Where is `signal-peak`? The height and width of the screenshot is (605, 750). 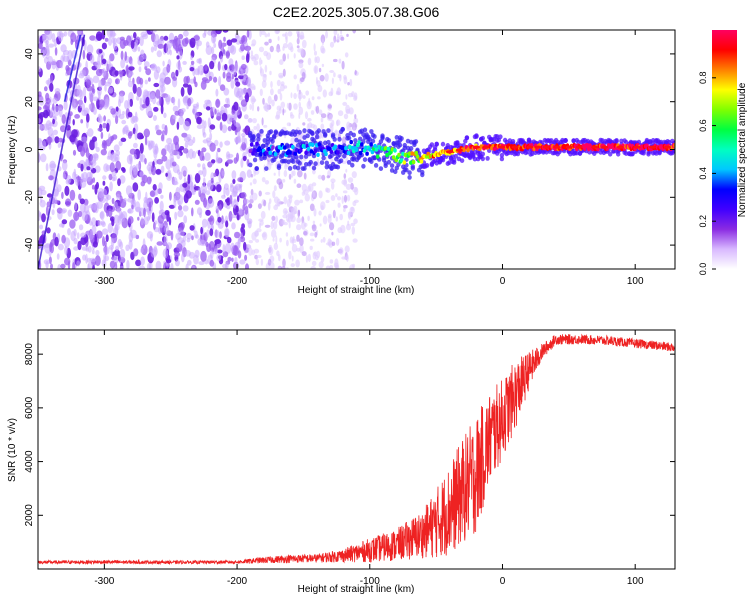
signal-peak is located at coordinates (502, 147).